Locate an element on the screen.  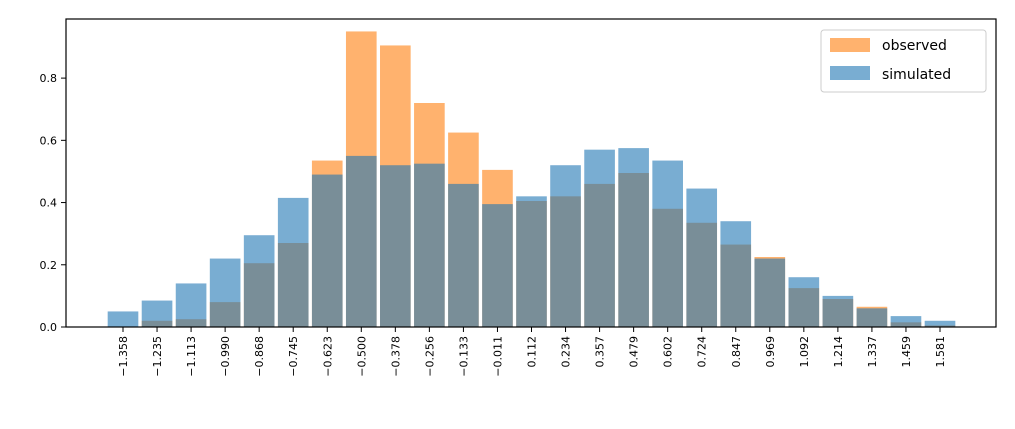
x-tick-label: 1.214 is located at coordinates (838, 352).